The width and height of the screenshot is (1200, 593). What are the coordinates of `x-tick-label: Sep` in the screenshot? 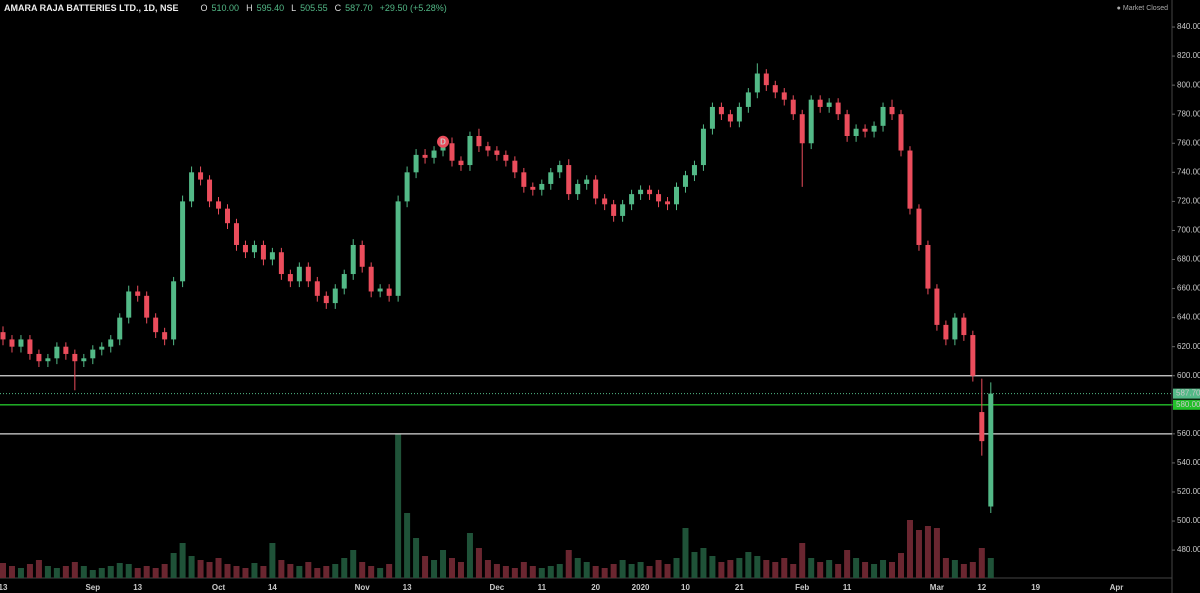 It's located at (92, 587).